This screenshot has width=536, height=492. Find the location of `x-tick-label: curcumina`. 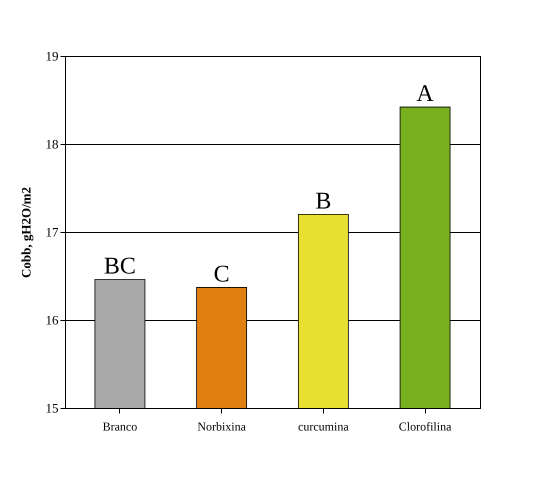

x-tick-label: curcumina is located at coordinates (324, 427).